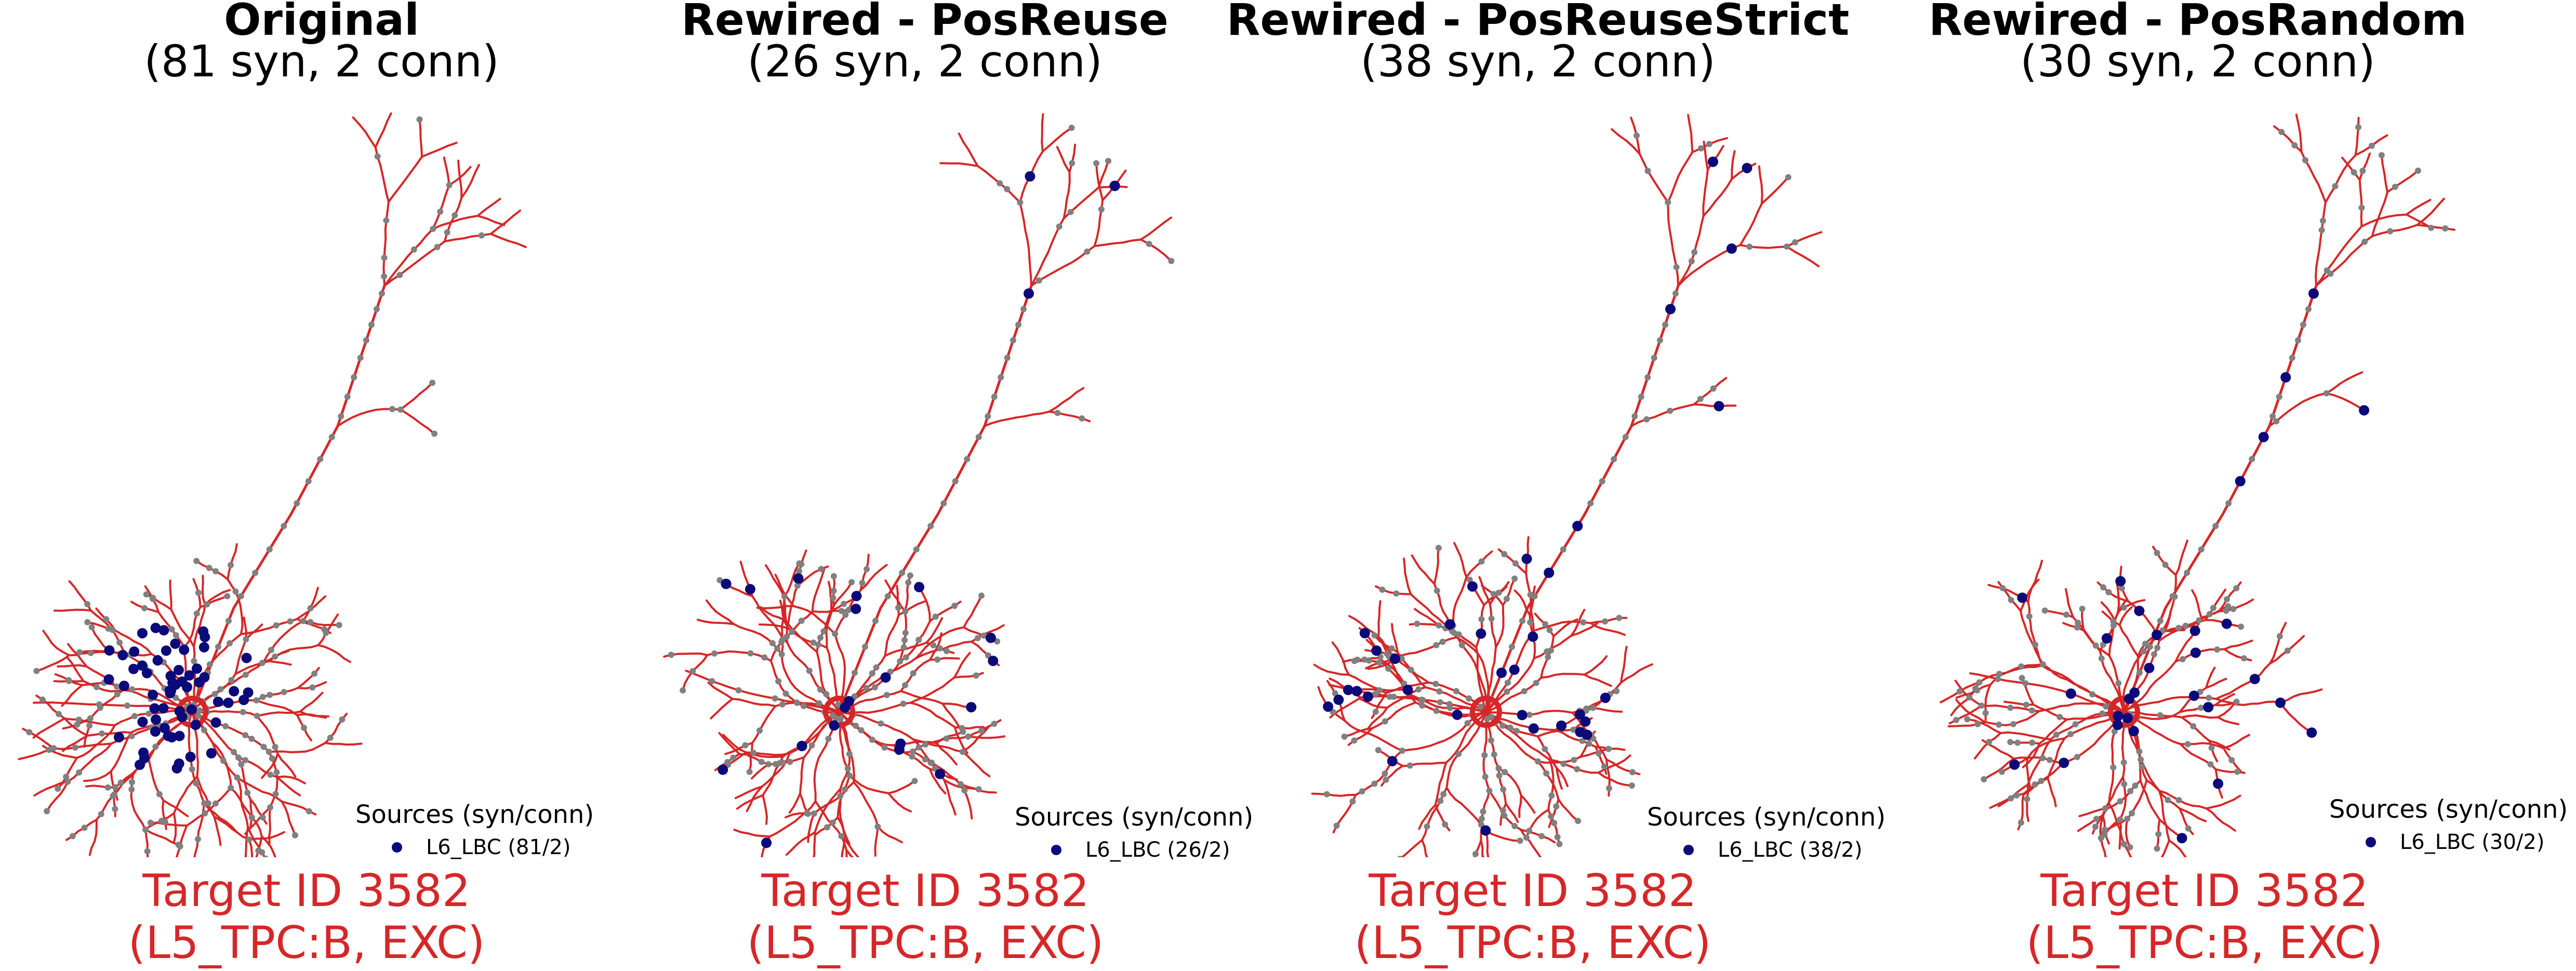 Image resolution: width=2576 pixels, height=971 pixels. Describe the element at coordinates (925, 22) in the screenshot. I see `panel-title: Rewired - PosReuse` at that location.